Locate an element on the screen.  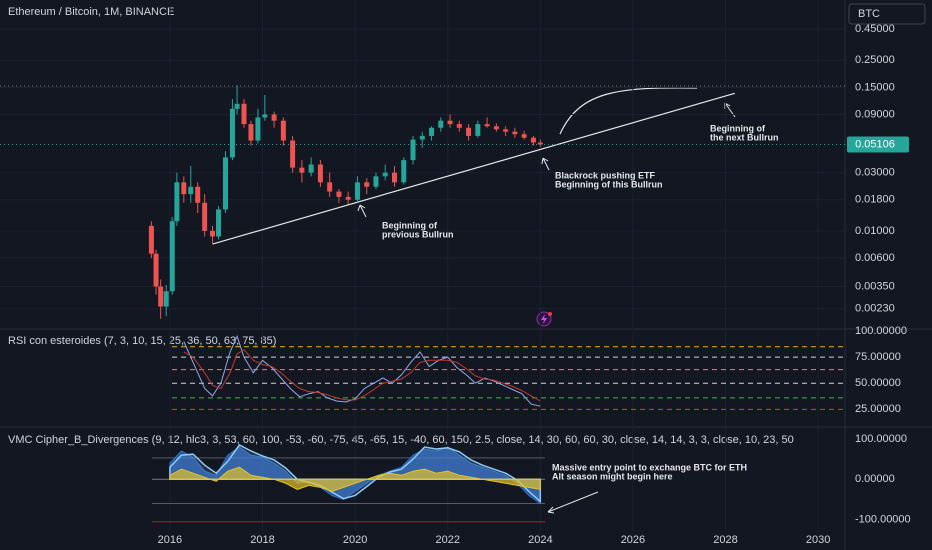
x-tick-label: 2016 is located at coordinates (170, 540).